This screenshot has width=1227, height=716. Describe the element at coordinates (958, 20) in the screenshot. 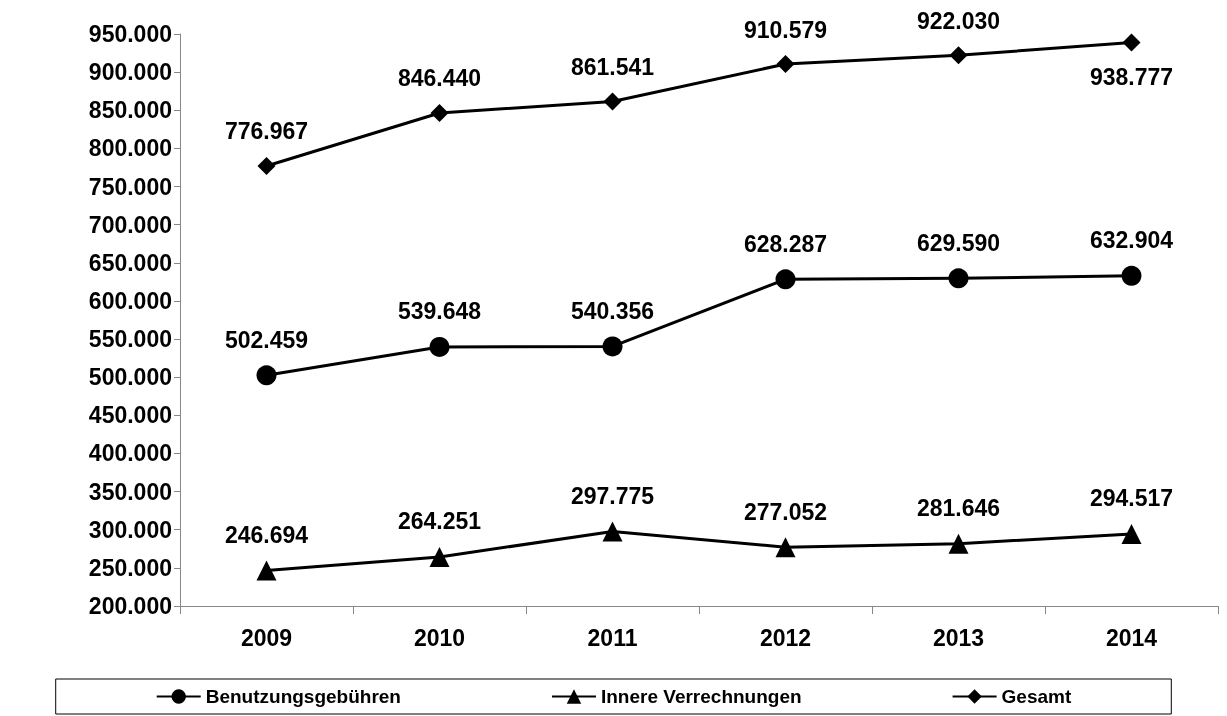

I see `data-label: 922.030` at that location.